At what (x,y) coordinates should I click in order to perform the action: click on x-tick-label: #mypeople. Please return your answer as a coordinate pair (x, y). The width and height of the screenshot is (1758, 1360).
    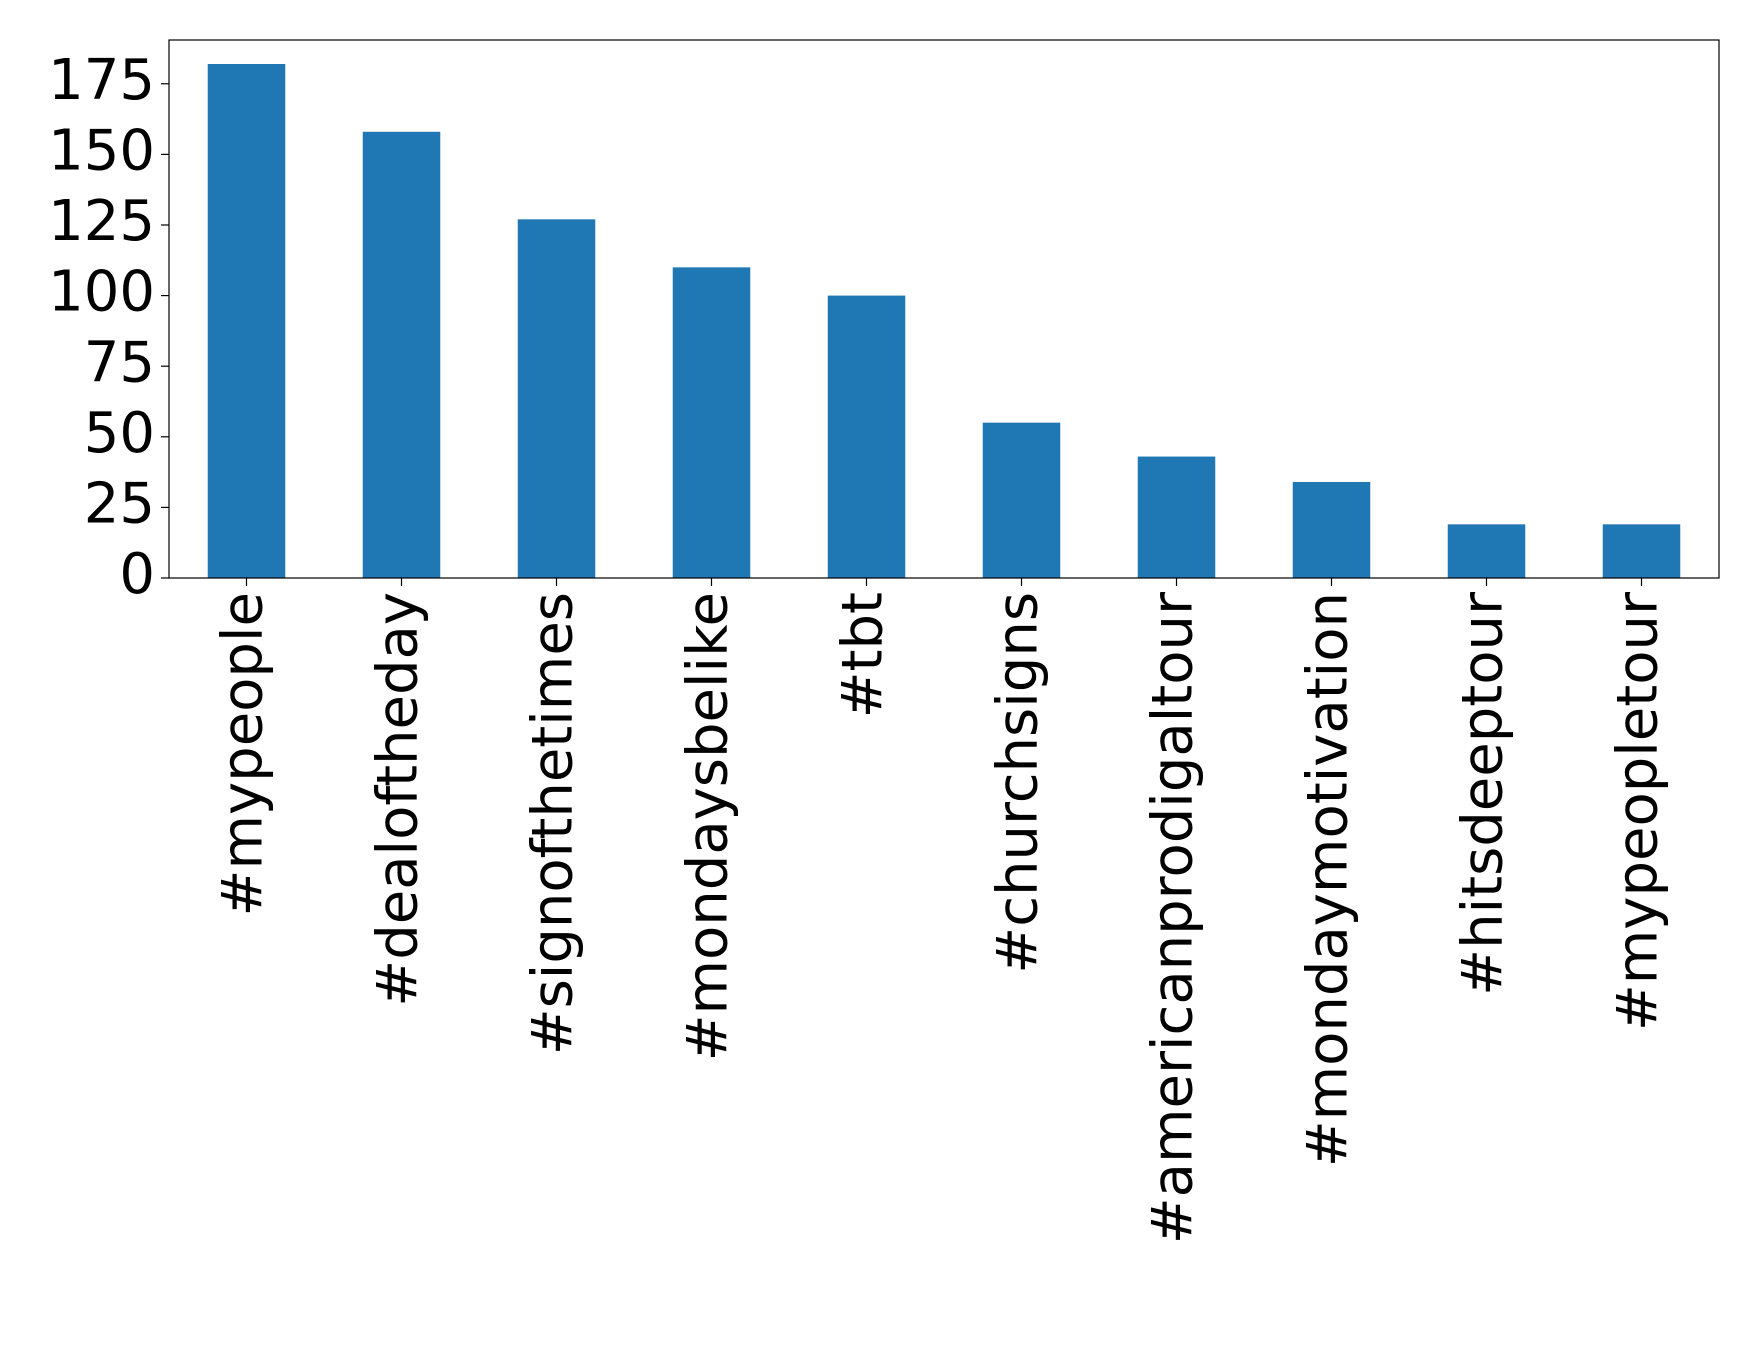
    Looking at the image, I should click on (243, 754).